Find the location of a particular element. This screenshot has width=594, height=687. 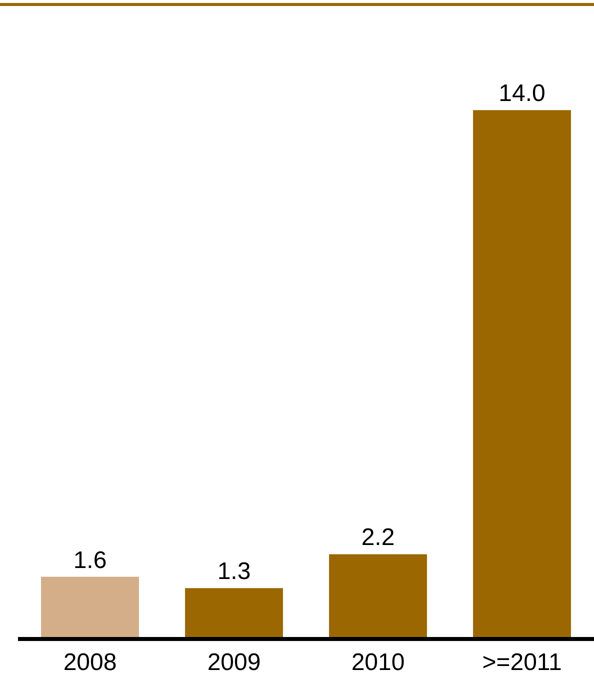

x-tick-label: >=2011 is located at coordinates (522, 662).